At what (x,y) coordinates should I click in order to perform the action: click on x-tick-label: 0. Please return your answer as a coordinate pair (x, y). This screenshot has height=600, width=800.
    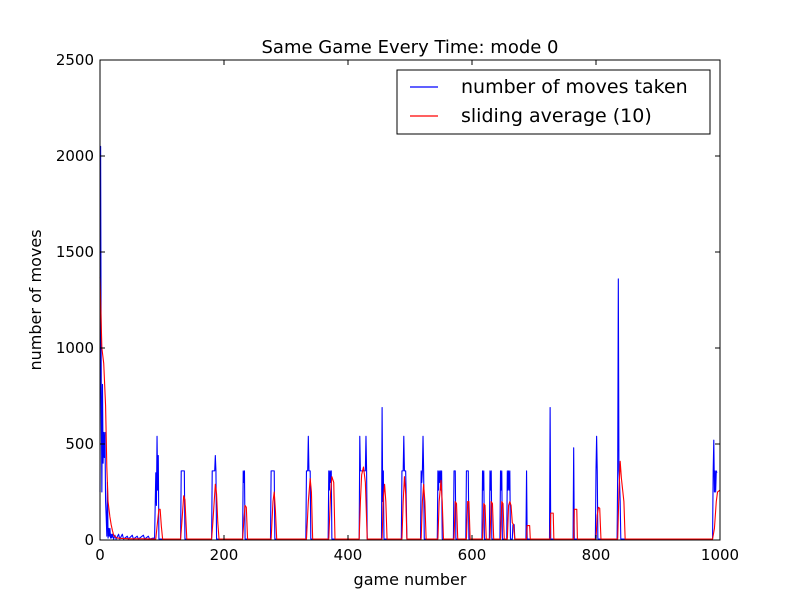
    Looking at the image, I should click on (100, 555).